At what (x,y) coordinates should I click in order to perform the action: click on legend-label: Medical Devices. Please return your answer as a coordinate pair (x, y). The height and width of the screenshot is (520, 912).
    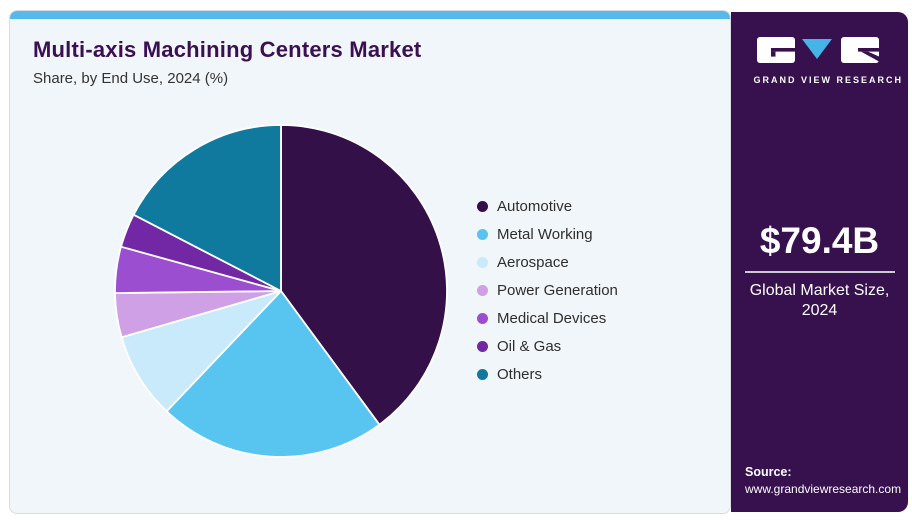
    Looking at the image, I should click on (552, 318).